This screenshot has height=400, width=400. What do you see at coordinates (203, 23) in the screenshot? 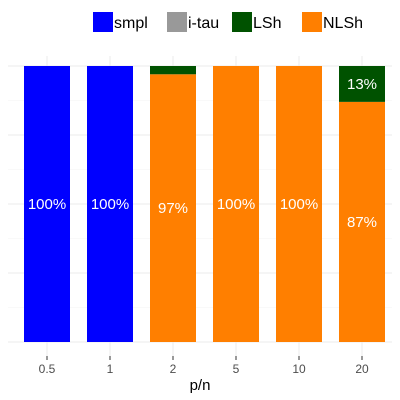
I see `legend-label-i-tau: i-tau` at bounding box center [203, 23].